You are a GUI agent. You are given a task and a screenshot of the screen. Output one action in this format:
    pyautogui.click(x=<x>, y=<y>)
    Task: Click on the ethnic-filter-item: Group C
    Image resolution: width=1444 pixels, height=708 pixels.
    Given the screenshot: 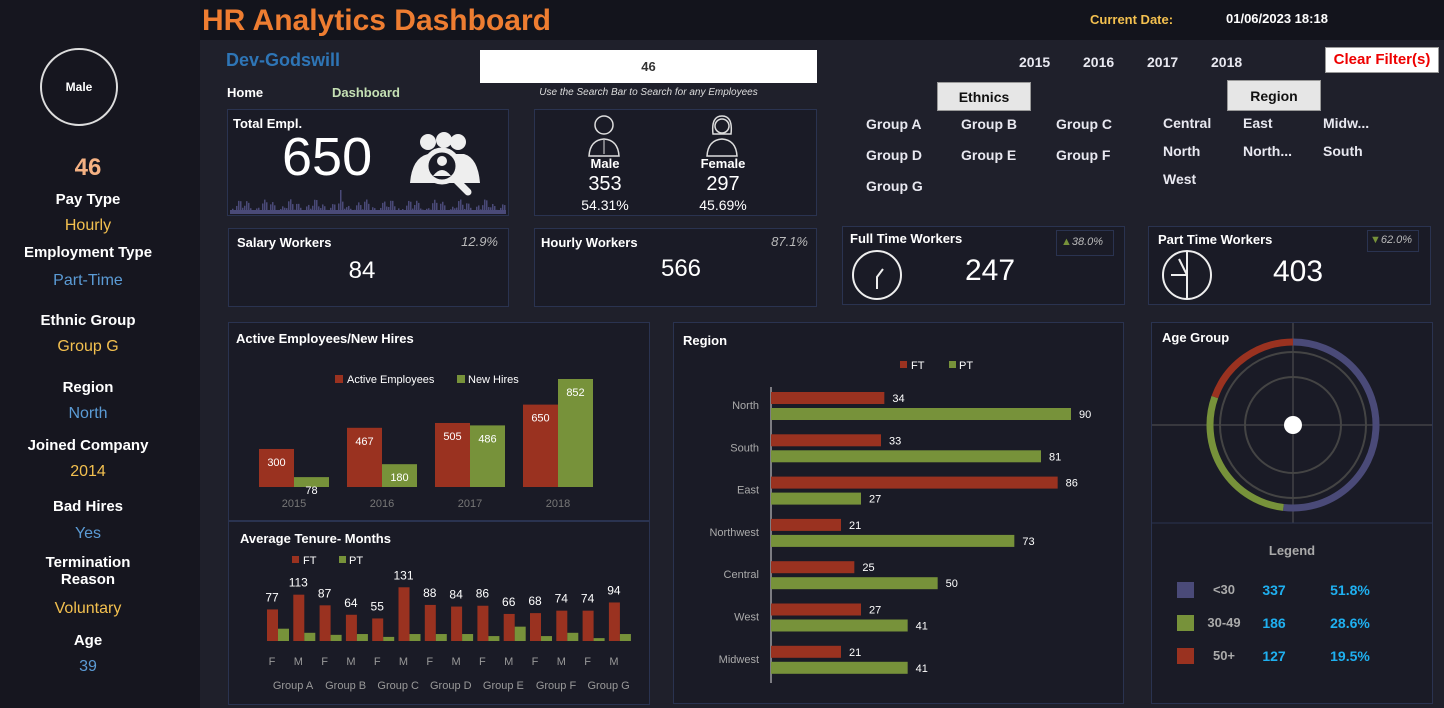 What is the action you would take?
    pyautogui.click(x=1084, y=124)
    